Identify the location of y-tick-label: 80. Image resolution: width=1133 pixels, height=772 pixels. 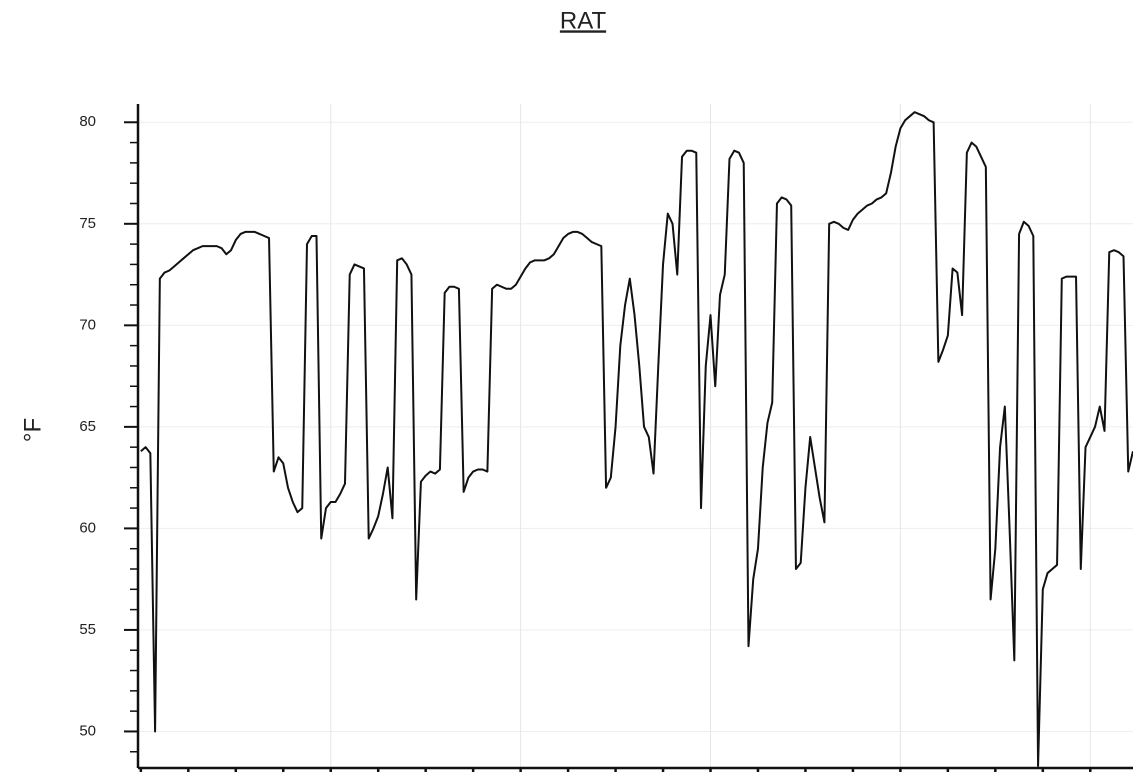
(87, 121).